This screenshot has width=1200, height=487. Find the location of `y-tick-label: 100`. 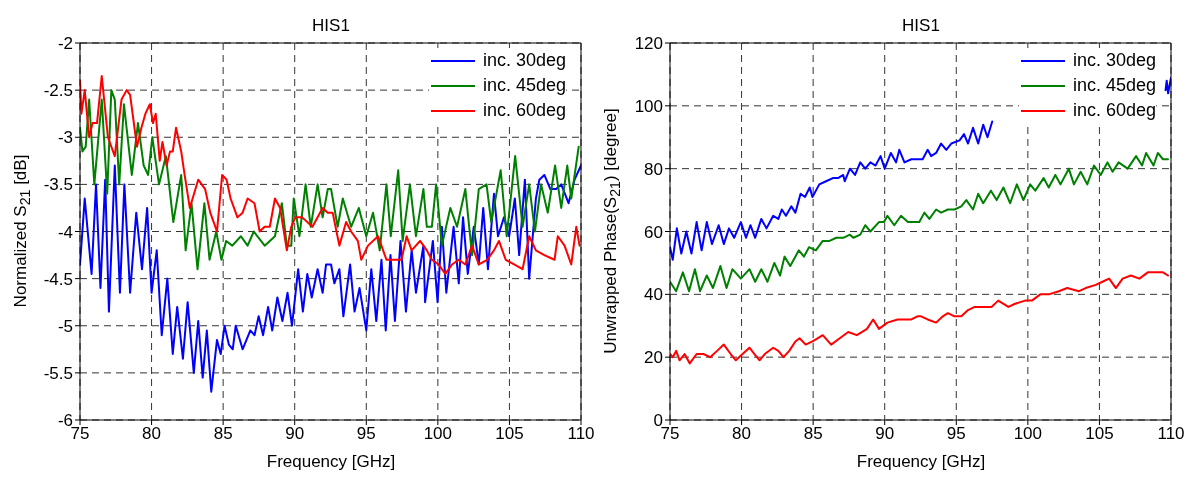

y-tick-label: 100 is located at coordinates (648, 106).